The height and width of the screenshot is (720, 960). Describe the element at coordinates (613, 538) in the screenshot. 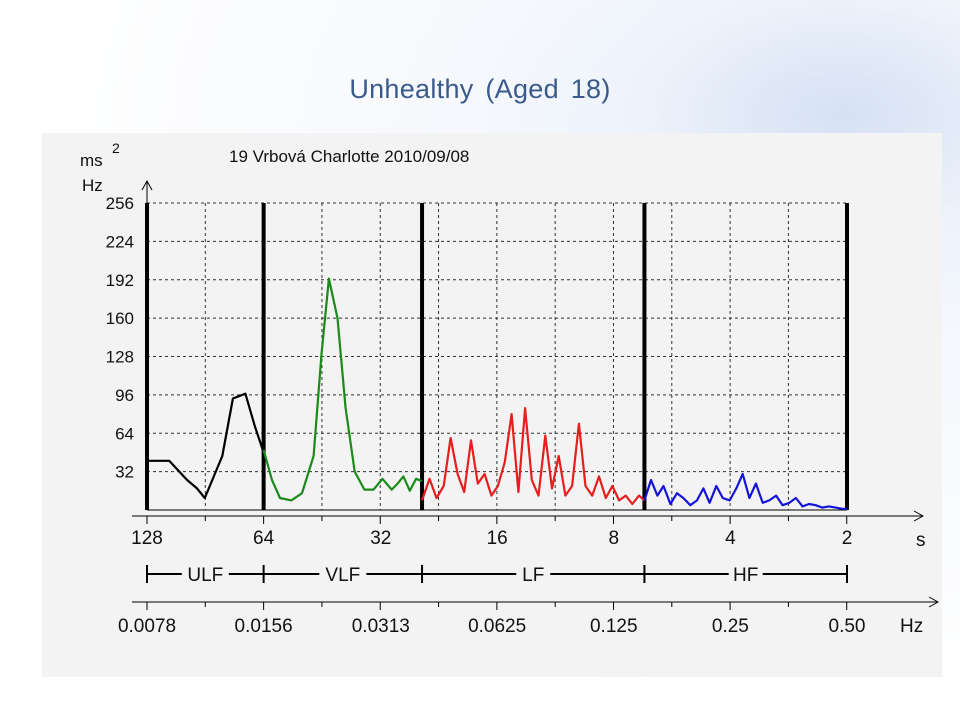

I see `period-tick-label: 8` at that location.